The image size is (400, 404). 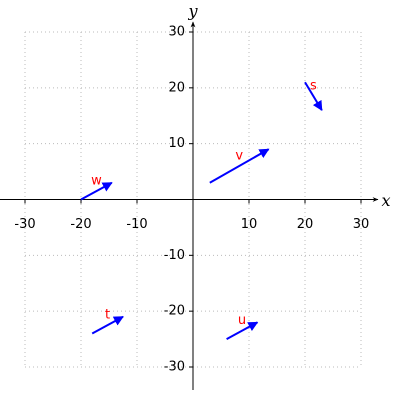 What do you see at coordinates (385, 200) in the screenshot?
I see `x-axis-label: x` at bounding box center [385, 200].